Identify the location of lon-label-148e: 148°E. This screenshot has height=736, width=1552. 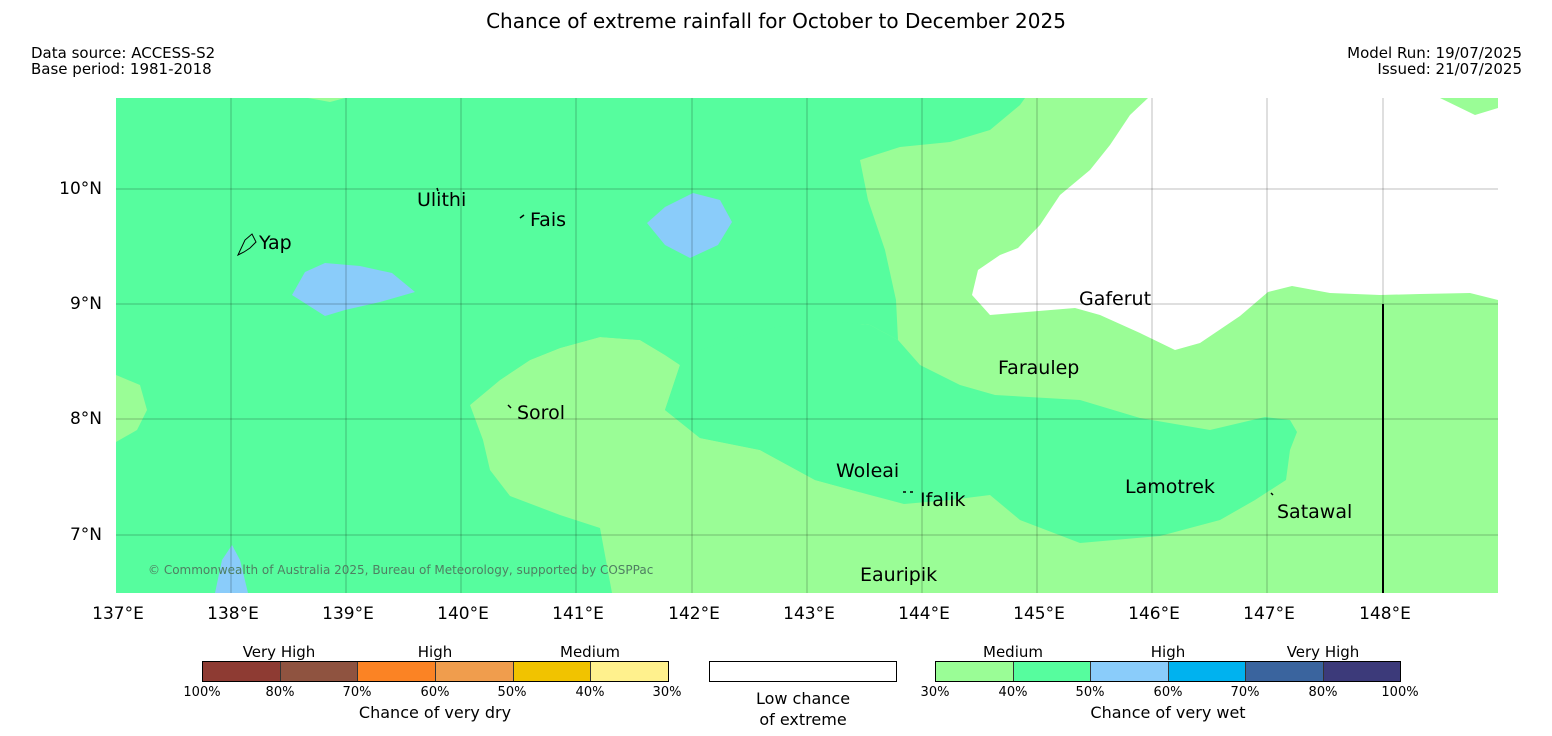
(1385, 614).